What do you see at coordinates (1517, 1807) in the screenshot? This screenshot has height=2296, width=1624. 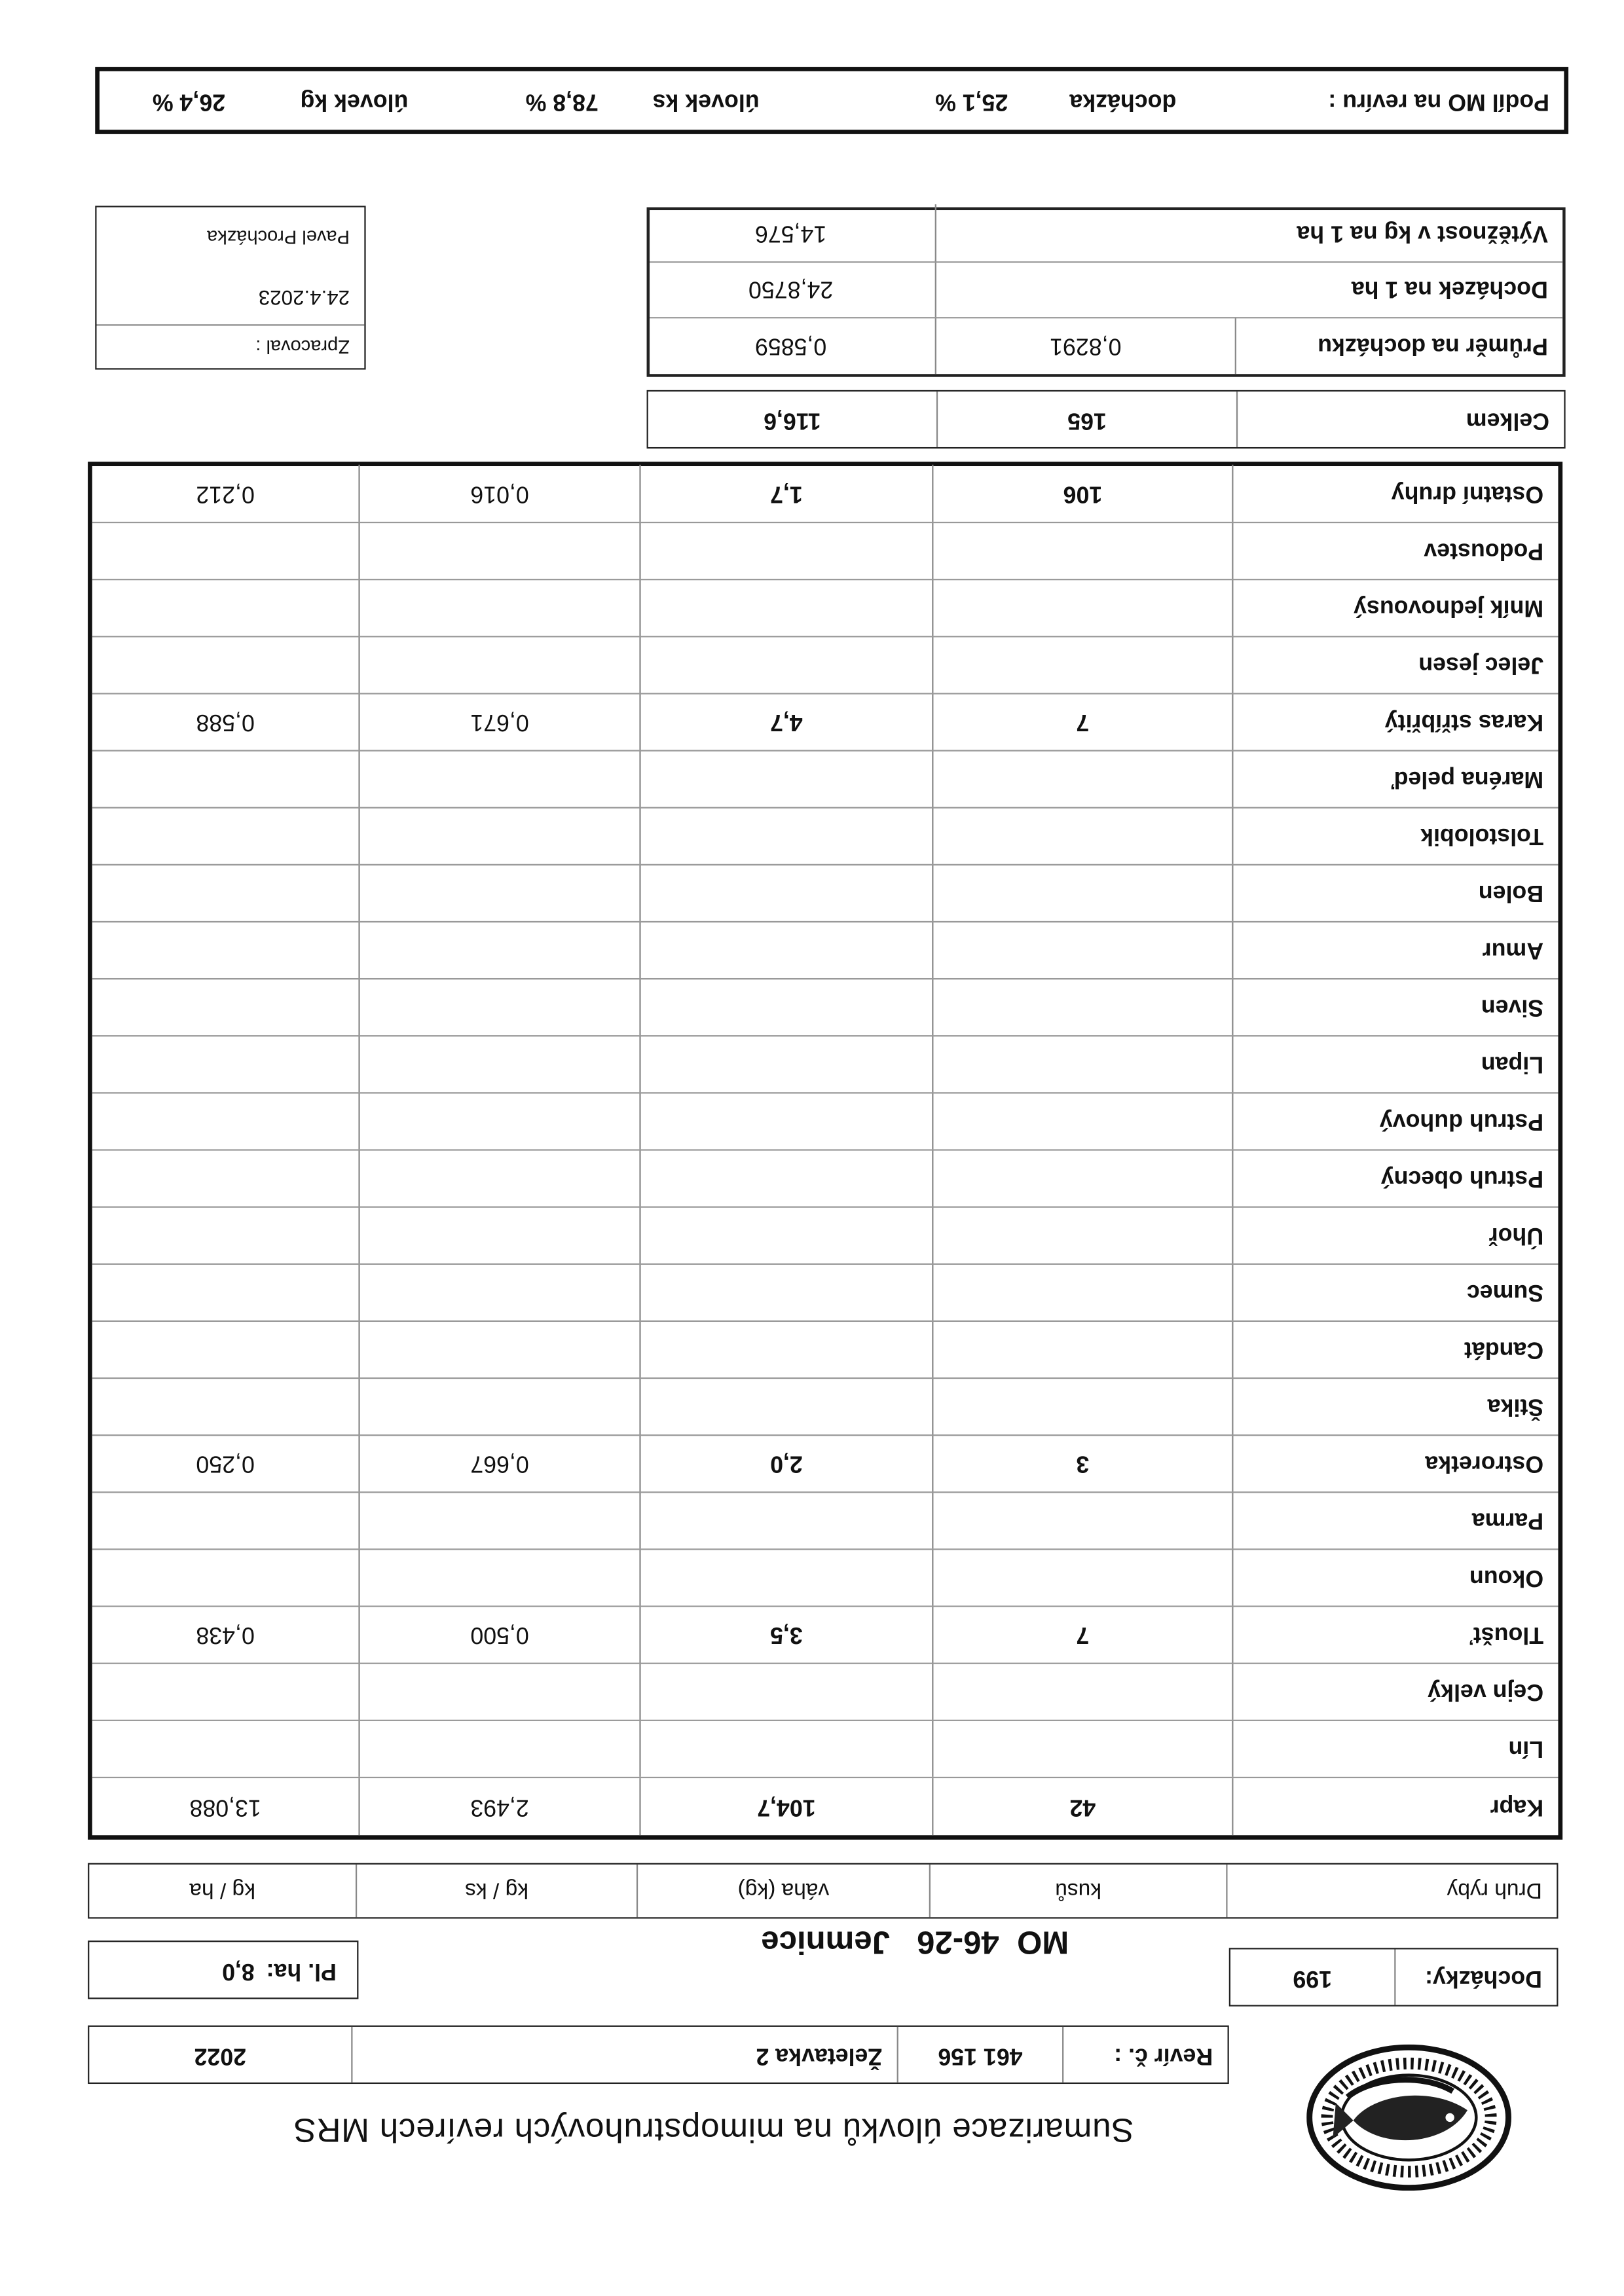 I see `cell-name: Kapr` at bounding box center [1517, 1807].